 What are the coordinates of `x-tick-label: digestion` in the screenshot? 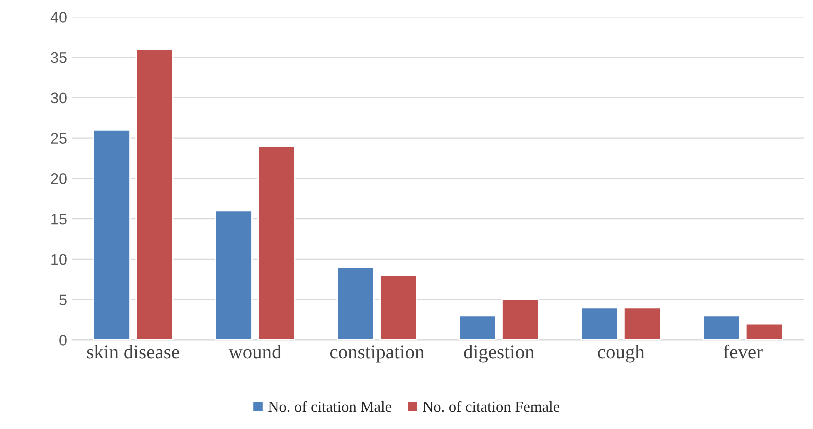 It's located at (499, 354).